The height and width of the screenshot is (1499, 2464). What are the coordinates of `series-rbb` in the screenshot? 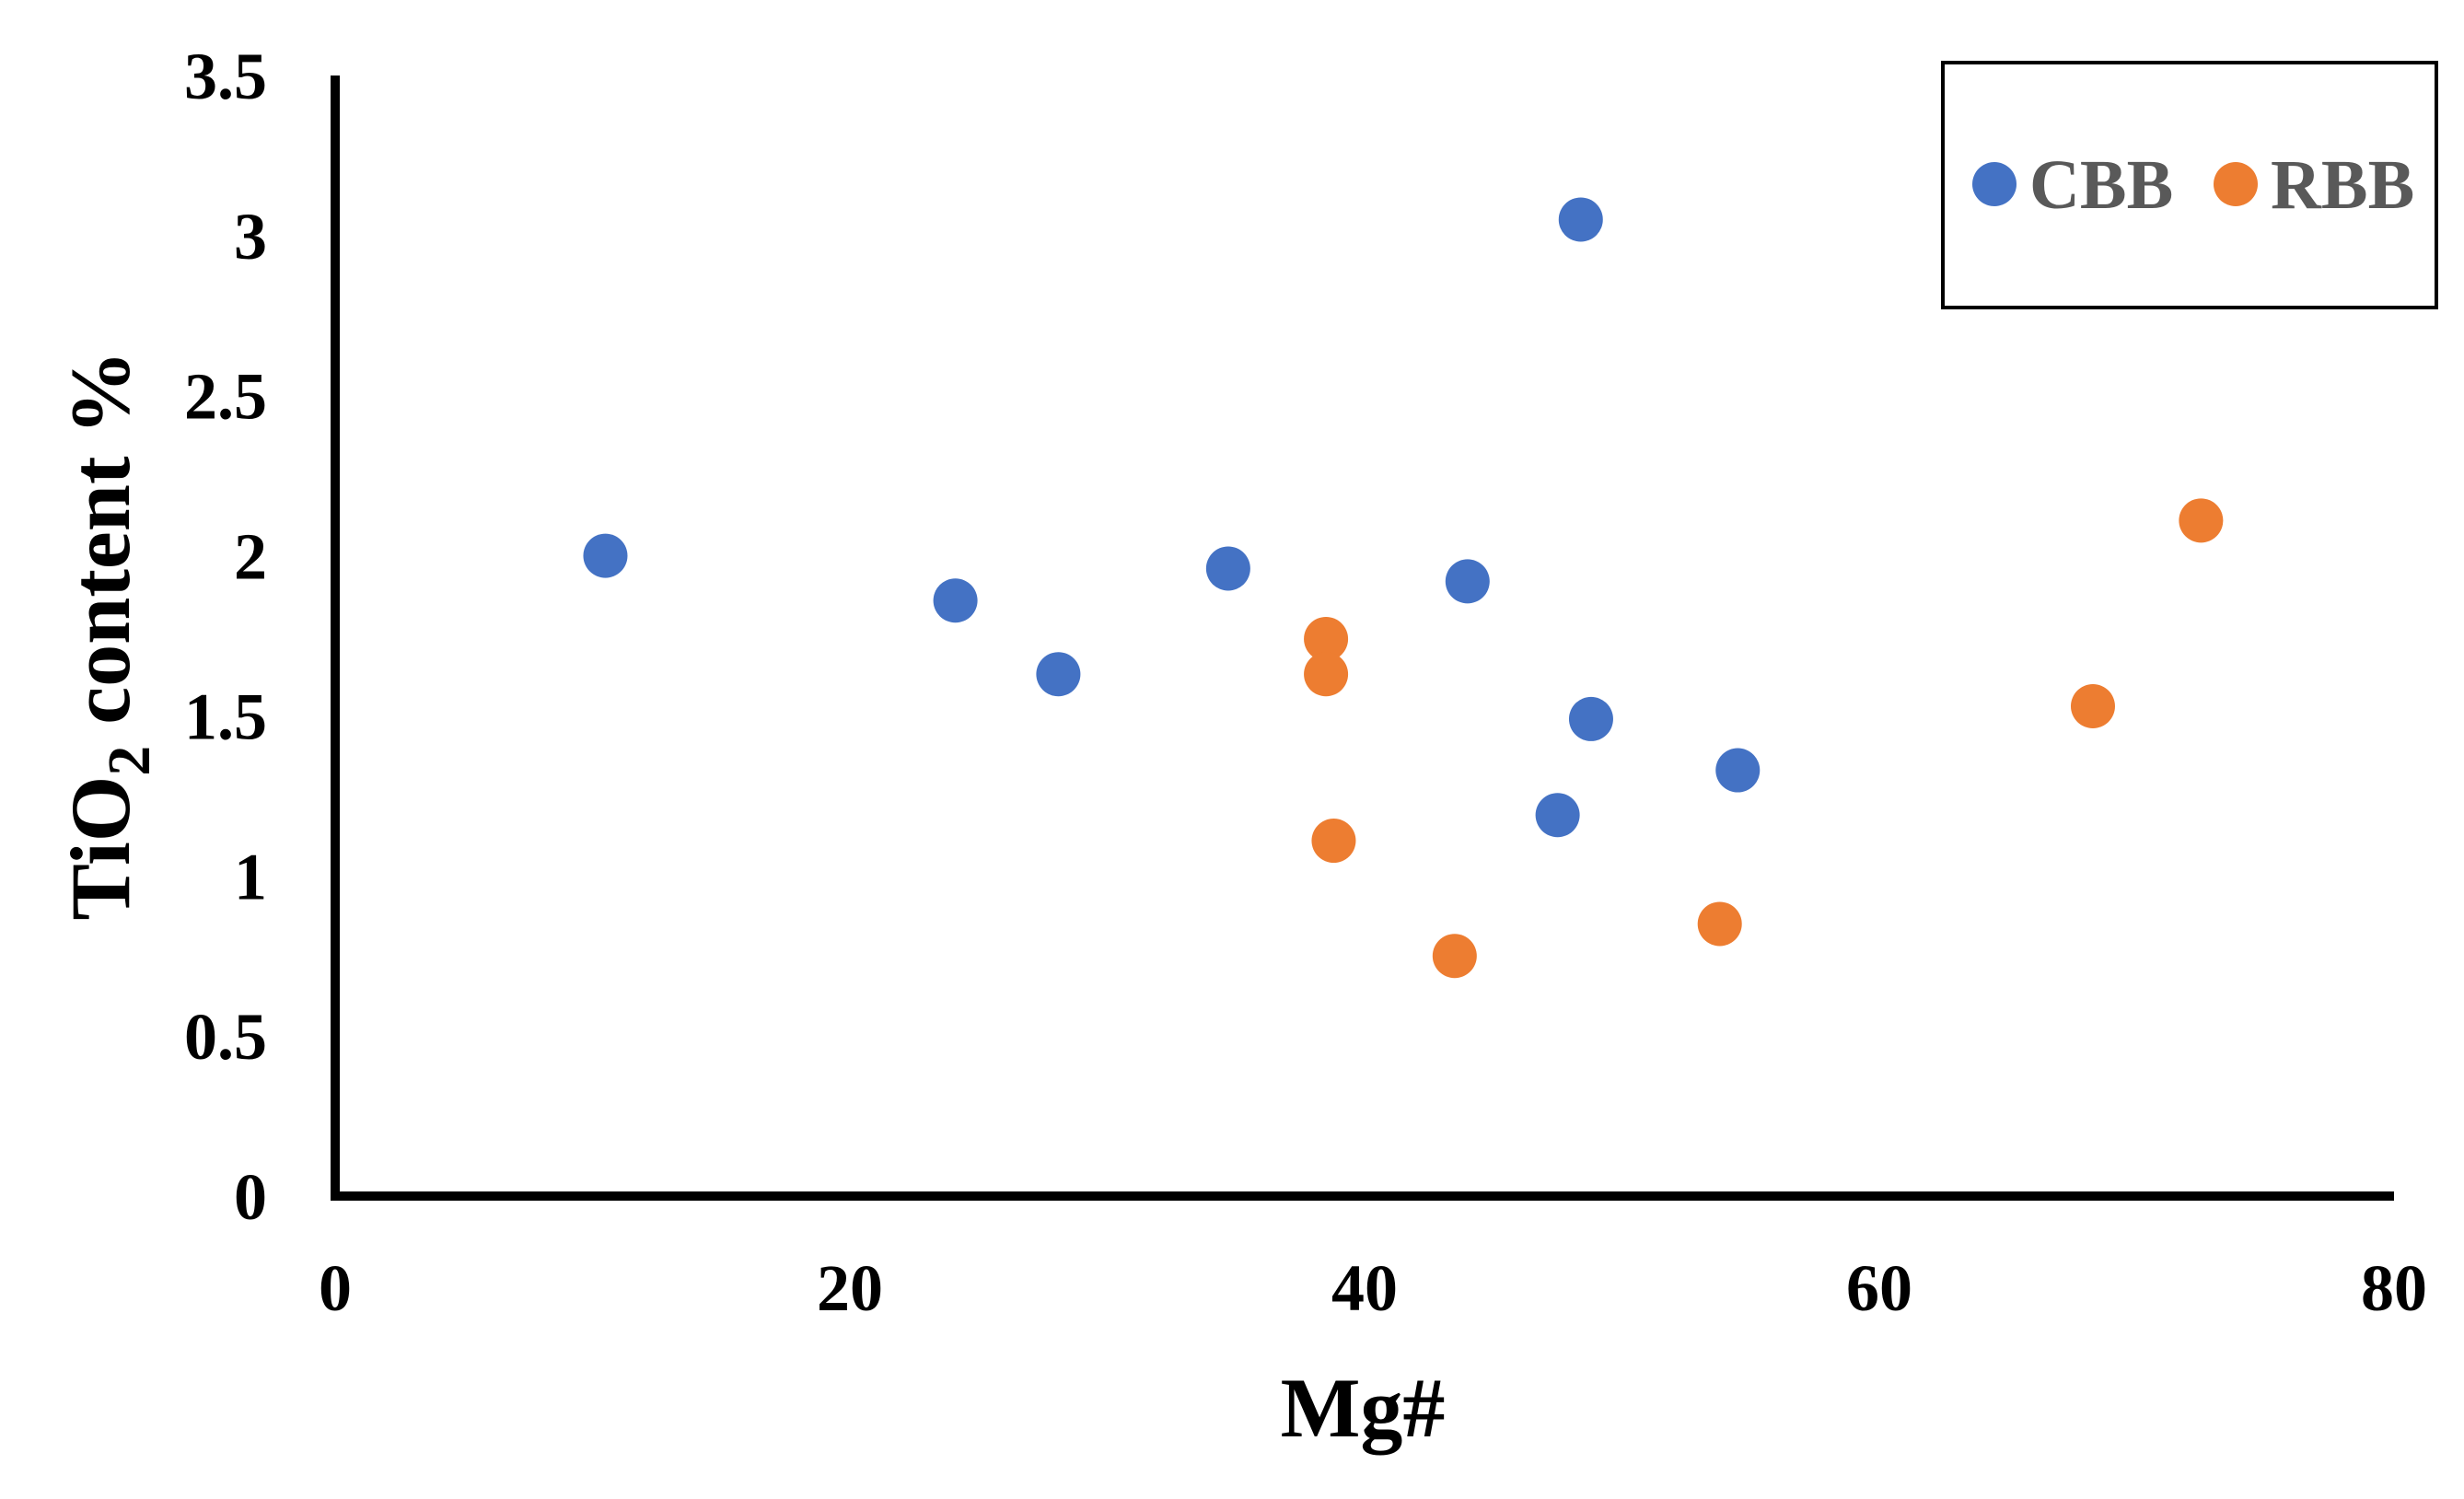 It's located at (1764, 738).